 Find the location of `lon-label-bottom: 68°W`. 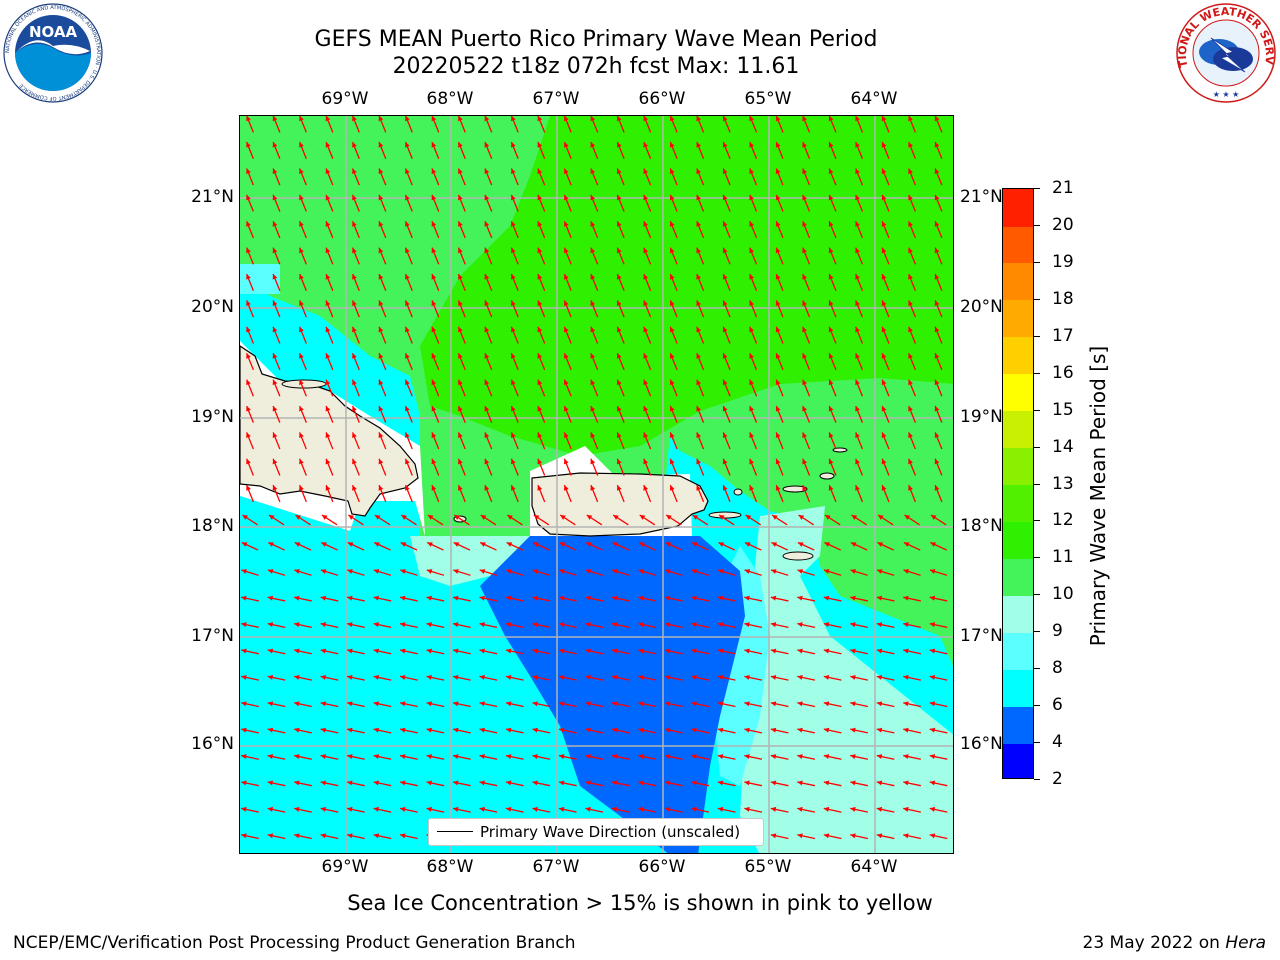

lon-label-bottom: 68°W is located at coordinates (450, 867).